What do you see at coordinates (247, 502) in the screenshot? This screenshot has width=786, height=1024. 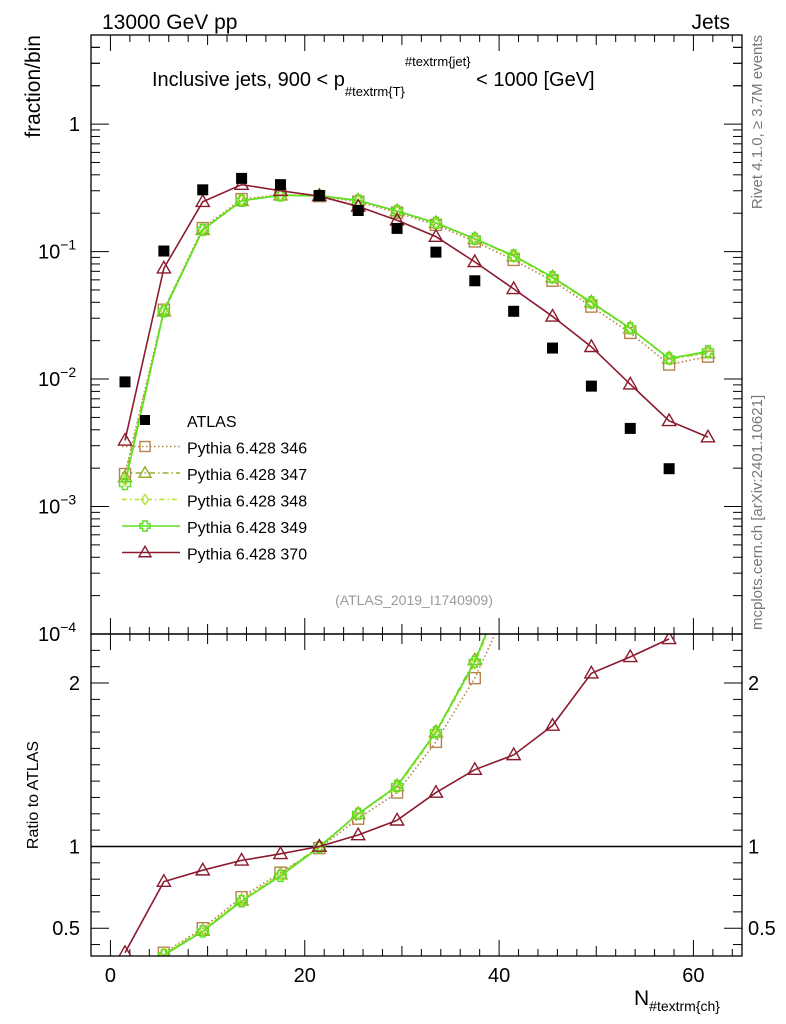 I see `legend-label-3: Pythia 6.428 348` at bounding box center [247, 502].